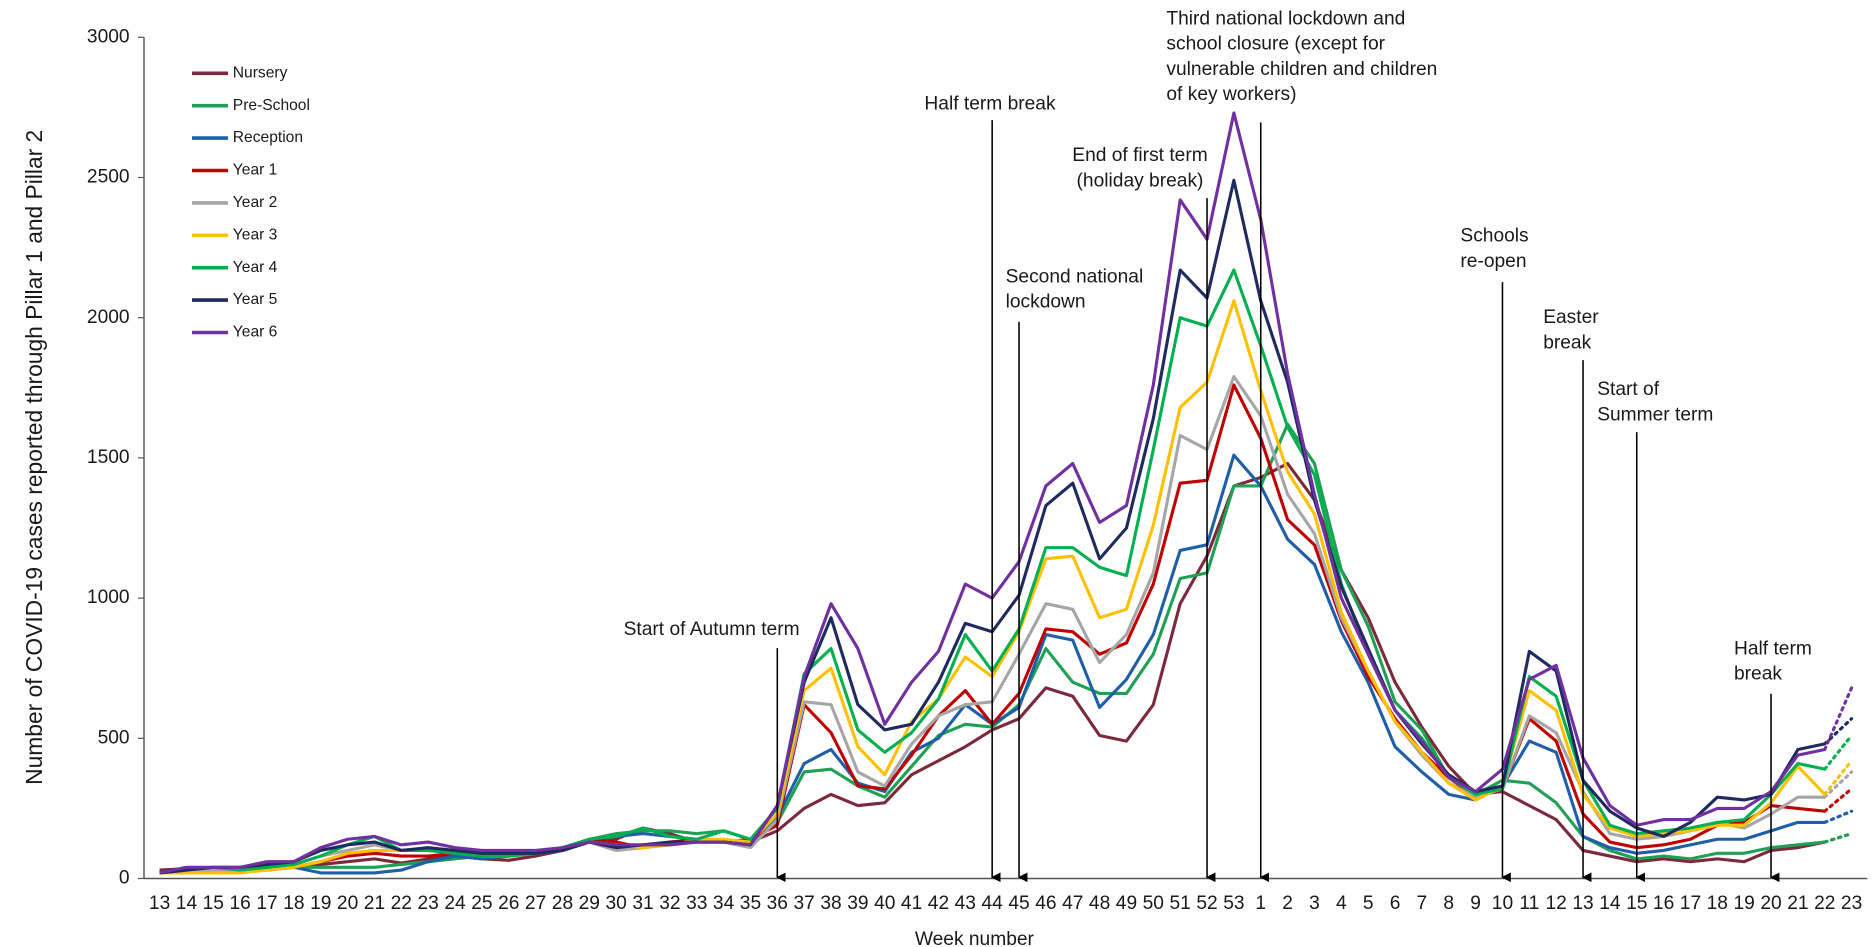  What do you see at coordinates (777, 903) in the screenshot?
I see `x-tick-label: 36` at bounding box center [777, 903].